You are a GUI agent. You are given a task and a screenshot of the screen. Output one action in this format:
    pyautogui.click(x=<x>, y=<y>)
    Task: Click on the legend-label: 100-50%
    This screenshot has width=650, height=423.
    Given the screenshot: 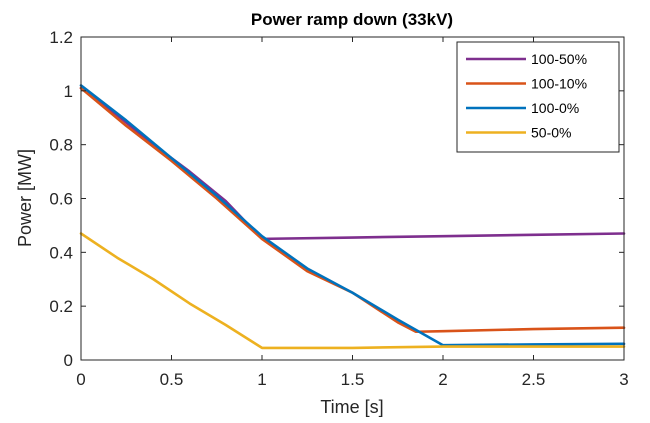 What is the action you would take?
    pyautogui.click(x=559, y=59)
    